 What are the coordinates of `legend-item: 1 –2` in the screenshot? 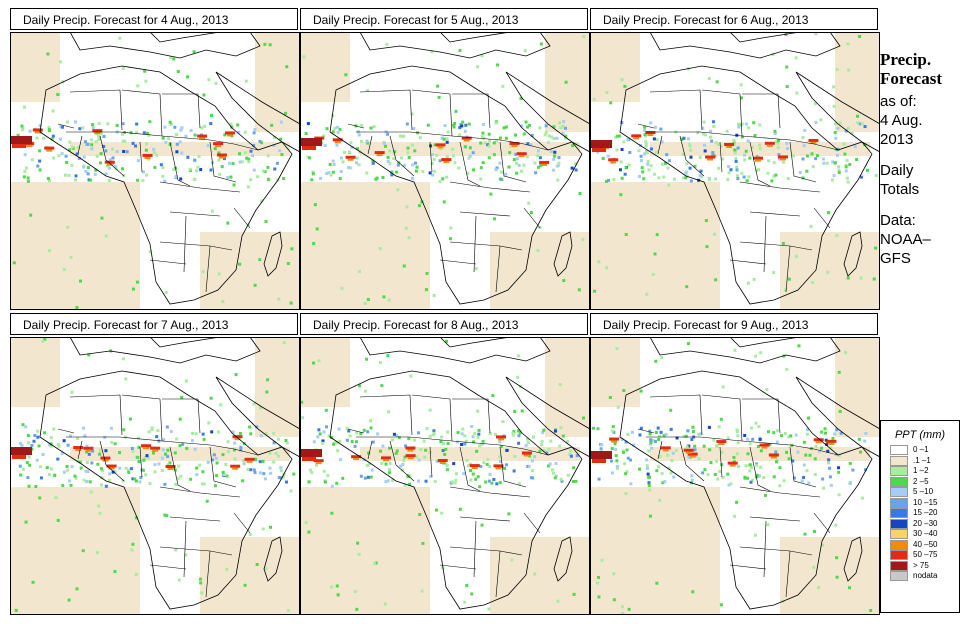 It's located at (920, 471).